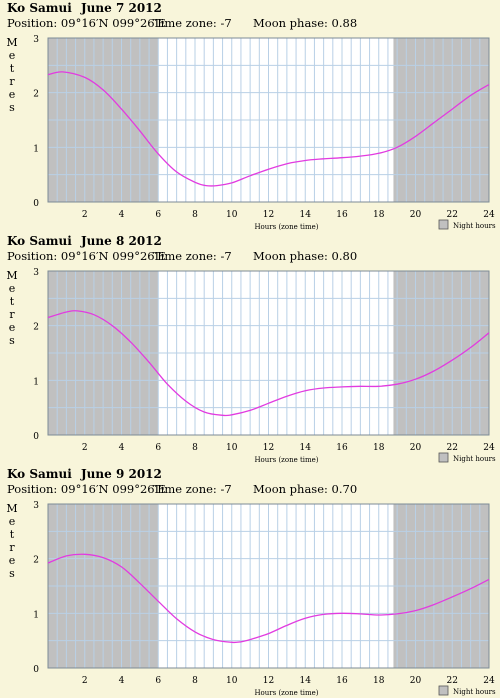 This screenshot has width=500, height=698. I want to click on panel-title: Ko Samui June 8 2012, so click(84, 241).